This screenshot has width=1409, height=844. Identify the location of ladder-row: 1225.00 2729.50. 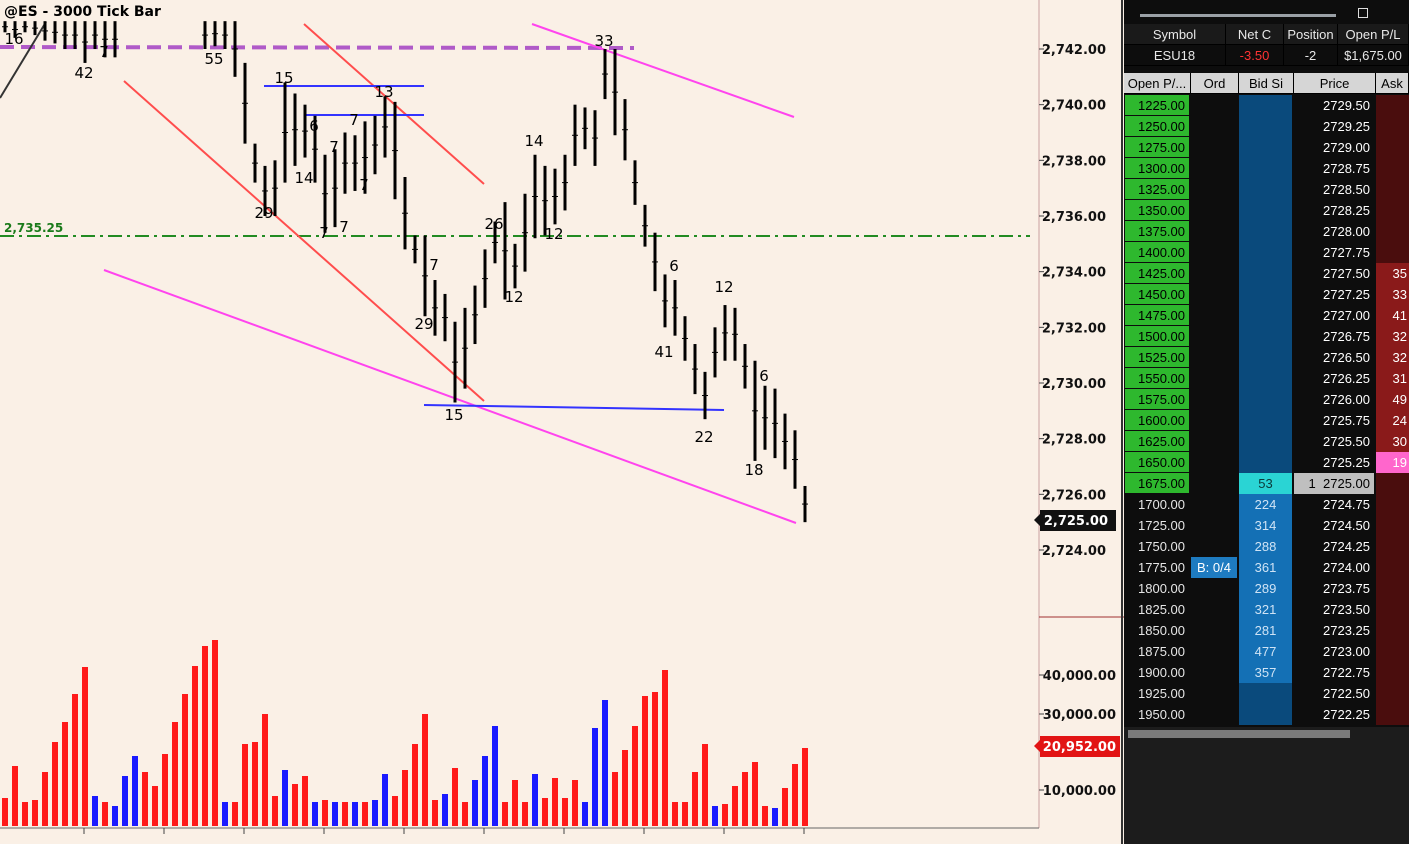
(1266, 105).